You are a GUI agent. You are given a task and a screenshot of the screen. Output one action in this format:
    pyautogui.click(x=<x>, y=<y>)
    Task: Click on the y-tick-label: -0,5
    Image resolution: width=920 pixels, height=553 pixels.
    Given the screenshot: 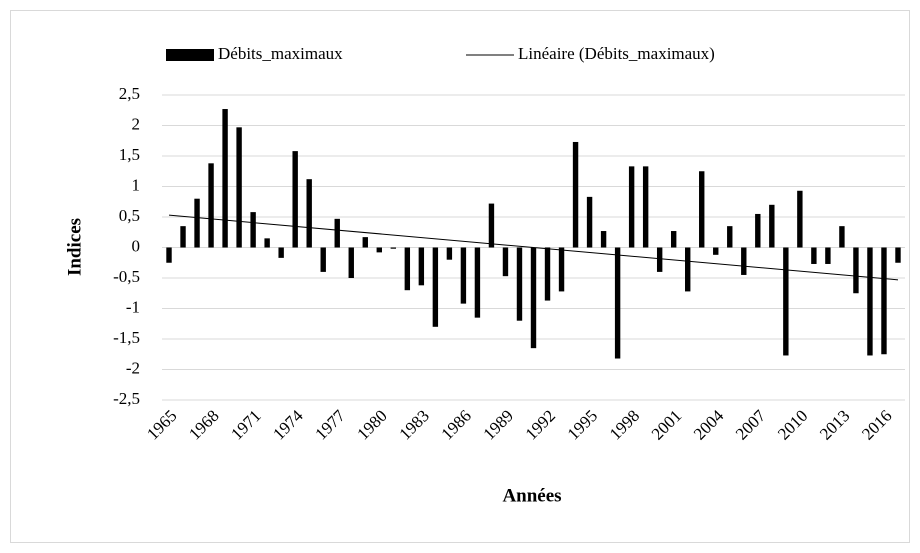 What is the action you would take?
    pyautogui.click(x=126, y=276)
    